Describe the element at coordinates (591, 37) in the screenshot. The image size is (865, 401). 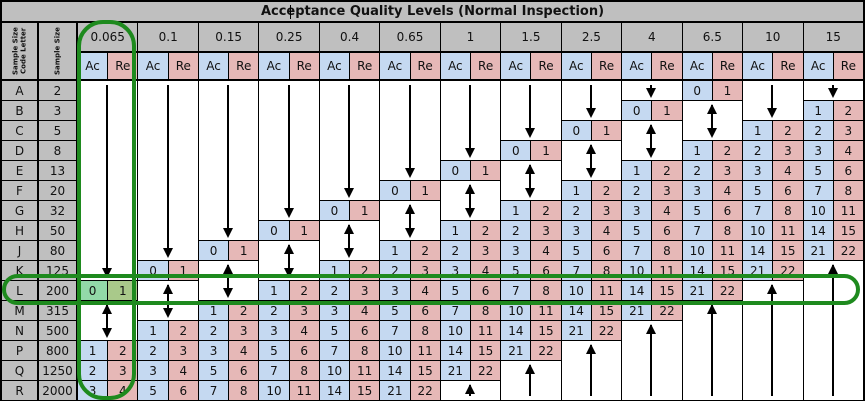
I see `aql-header-2.5: 2.5` at that location.